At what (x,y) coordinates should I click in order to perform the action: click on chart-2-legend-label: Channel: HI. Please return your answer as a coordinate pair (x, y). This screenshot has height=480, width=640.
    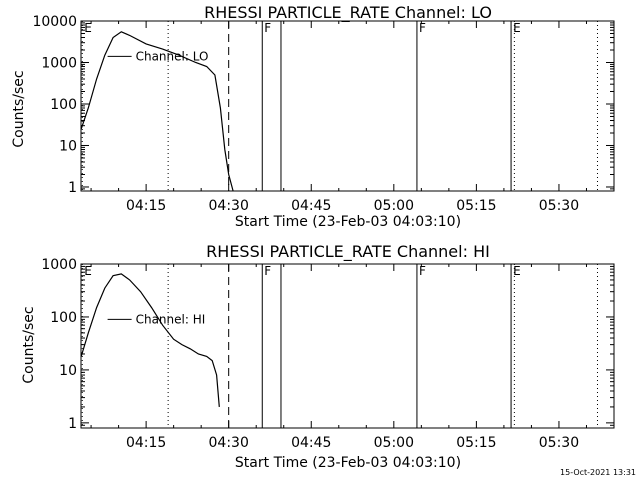
    Looking at the image, I should click on (171, 319).